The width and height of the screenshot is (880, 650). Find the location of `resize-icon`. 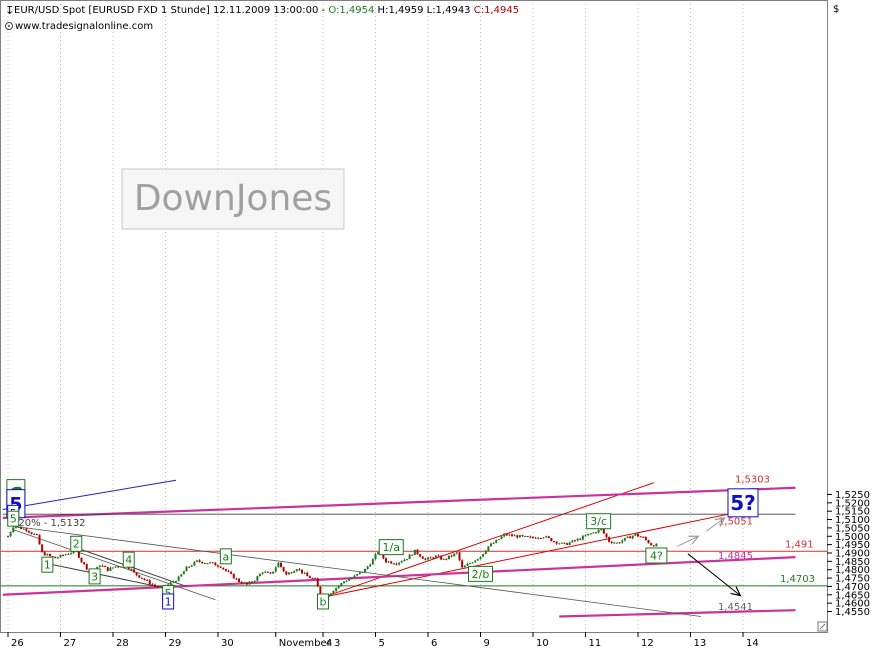

resize-icon is located at coordinates (822, 626).